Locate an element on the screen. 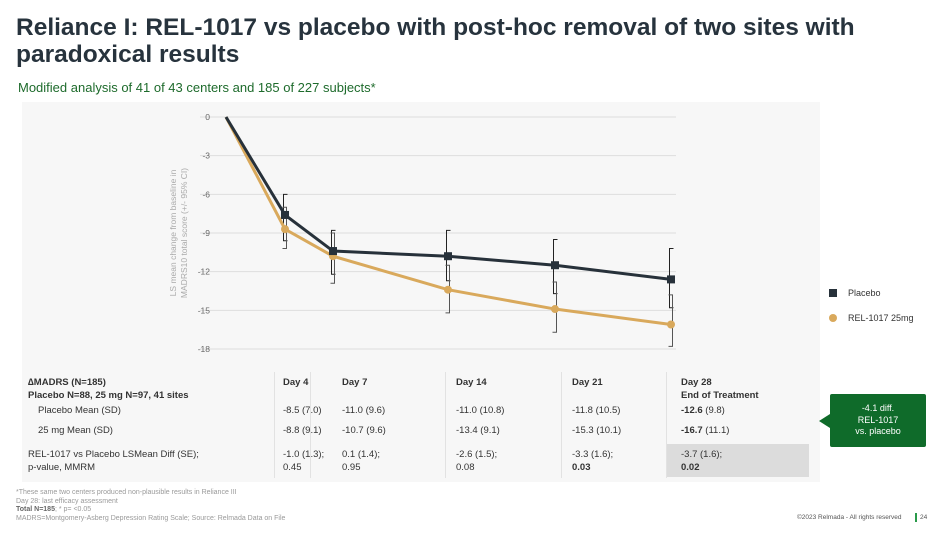 The width and height of the screenshot is (950, 534). day28-highlight is located at coordinates (737, 460).